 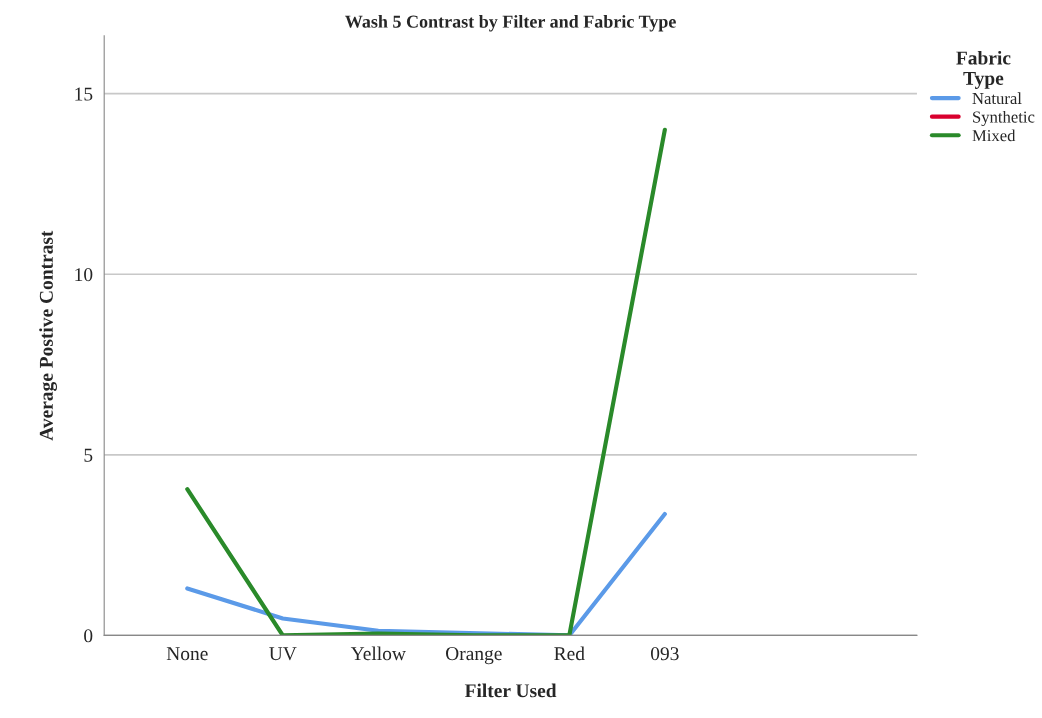 What do you see at coordinates (84, 275) in the screenshot?
I see `y-tick-label: 10` at bounding box center [84, 275].